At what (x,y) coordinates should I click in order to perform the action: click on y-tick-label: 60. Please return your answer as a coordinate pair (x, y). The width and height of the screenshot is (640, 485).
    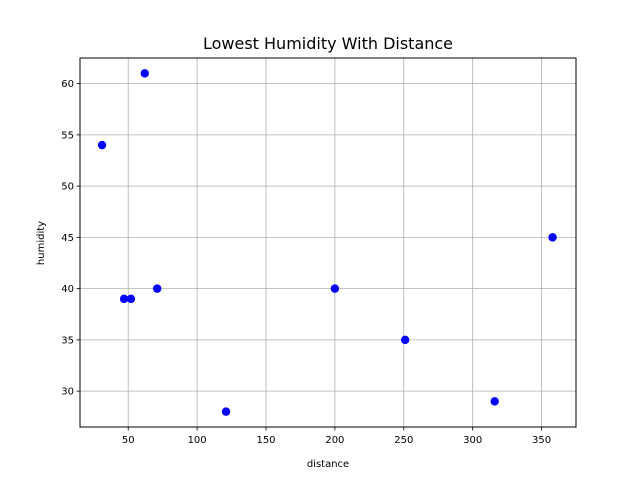
    Looking at the image, I should click on (67, 84).